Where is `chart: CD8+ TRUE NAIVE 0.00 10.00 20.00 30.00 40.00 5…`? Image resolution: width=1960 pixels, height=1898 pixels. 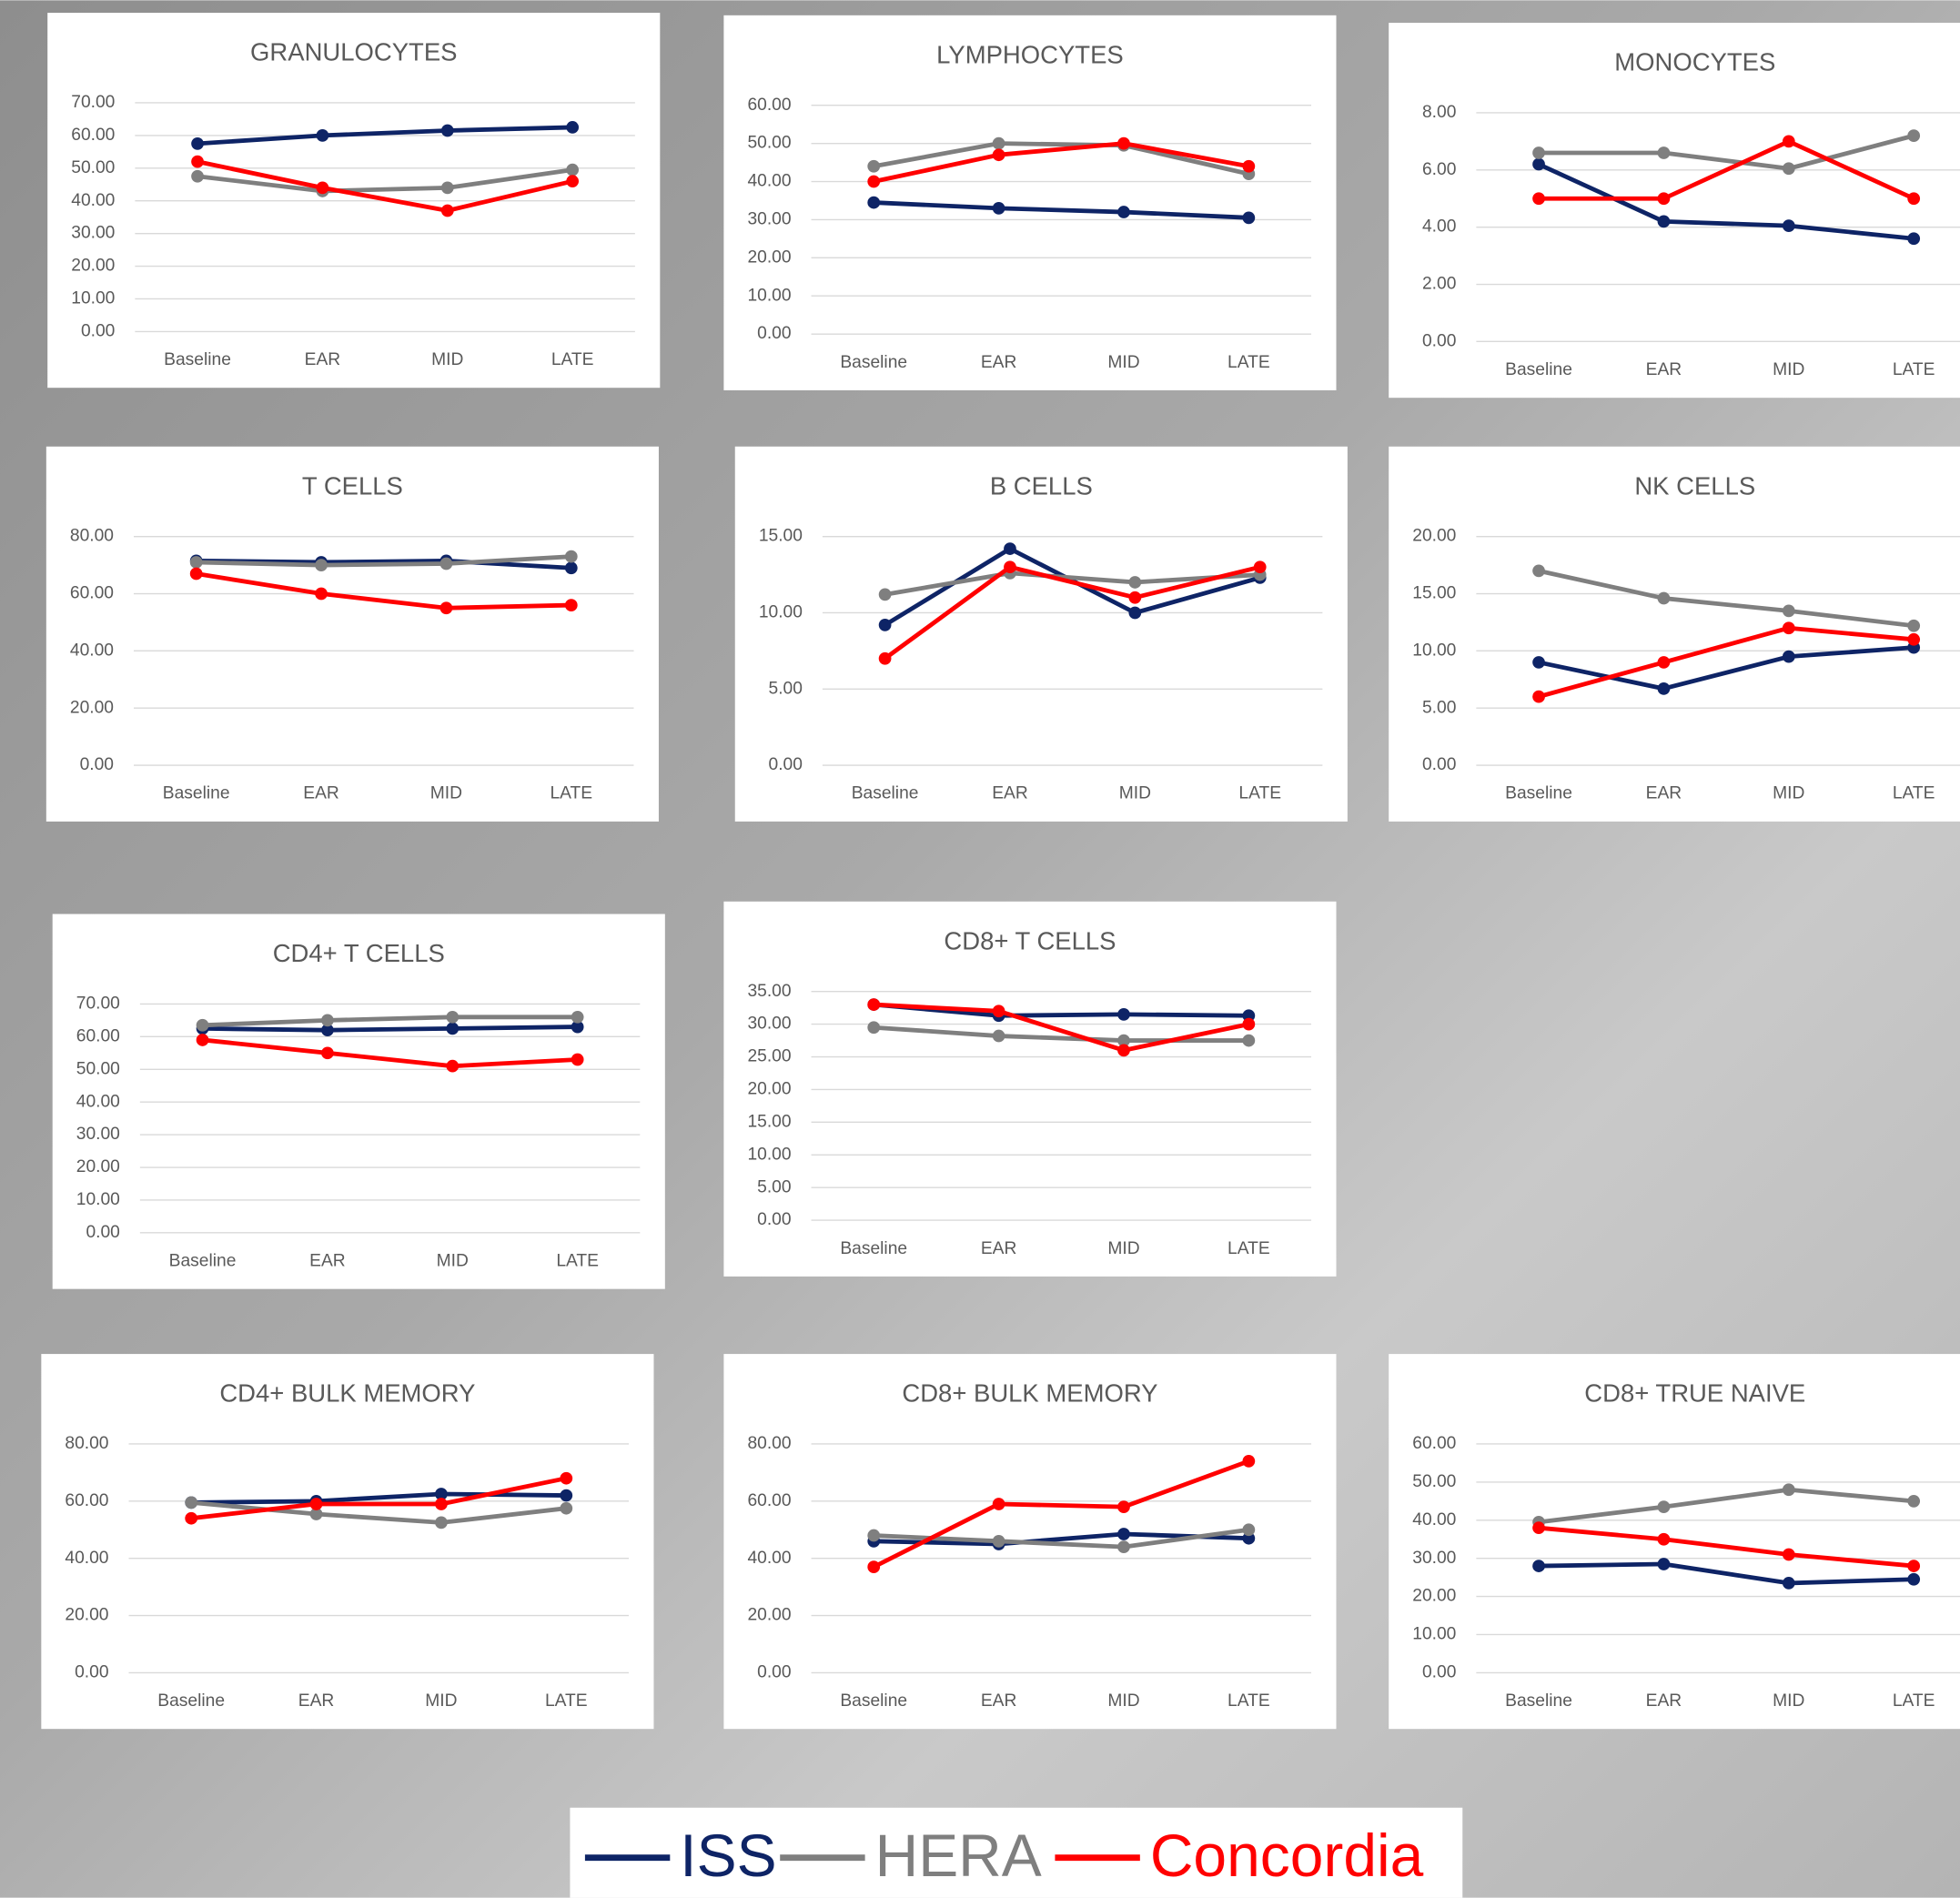
chart: CD8+ TRUE NAIVE 0.00 10.00 20.00 30.00 40.00 5… is located at coordinates (1674, 1542).